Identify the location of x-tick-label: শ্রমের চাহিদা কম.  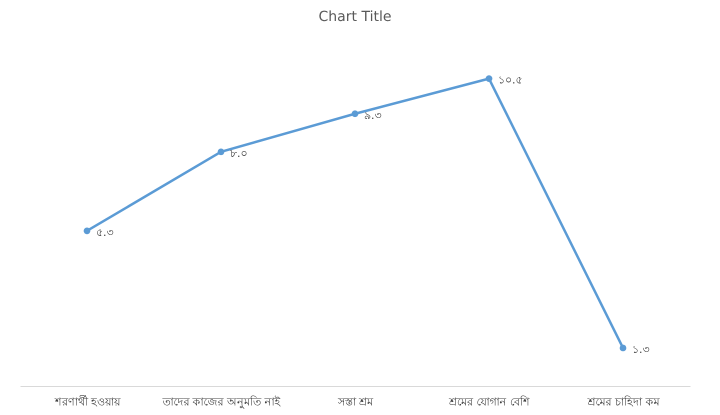
(623, 402).